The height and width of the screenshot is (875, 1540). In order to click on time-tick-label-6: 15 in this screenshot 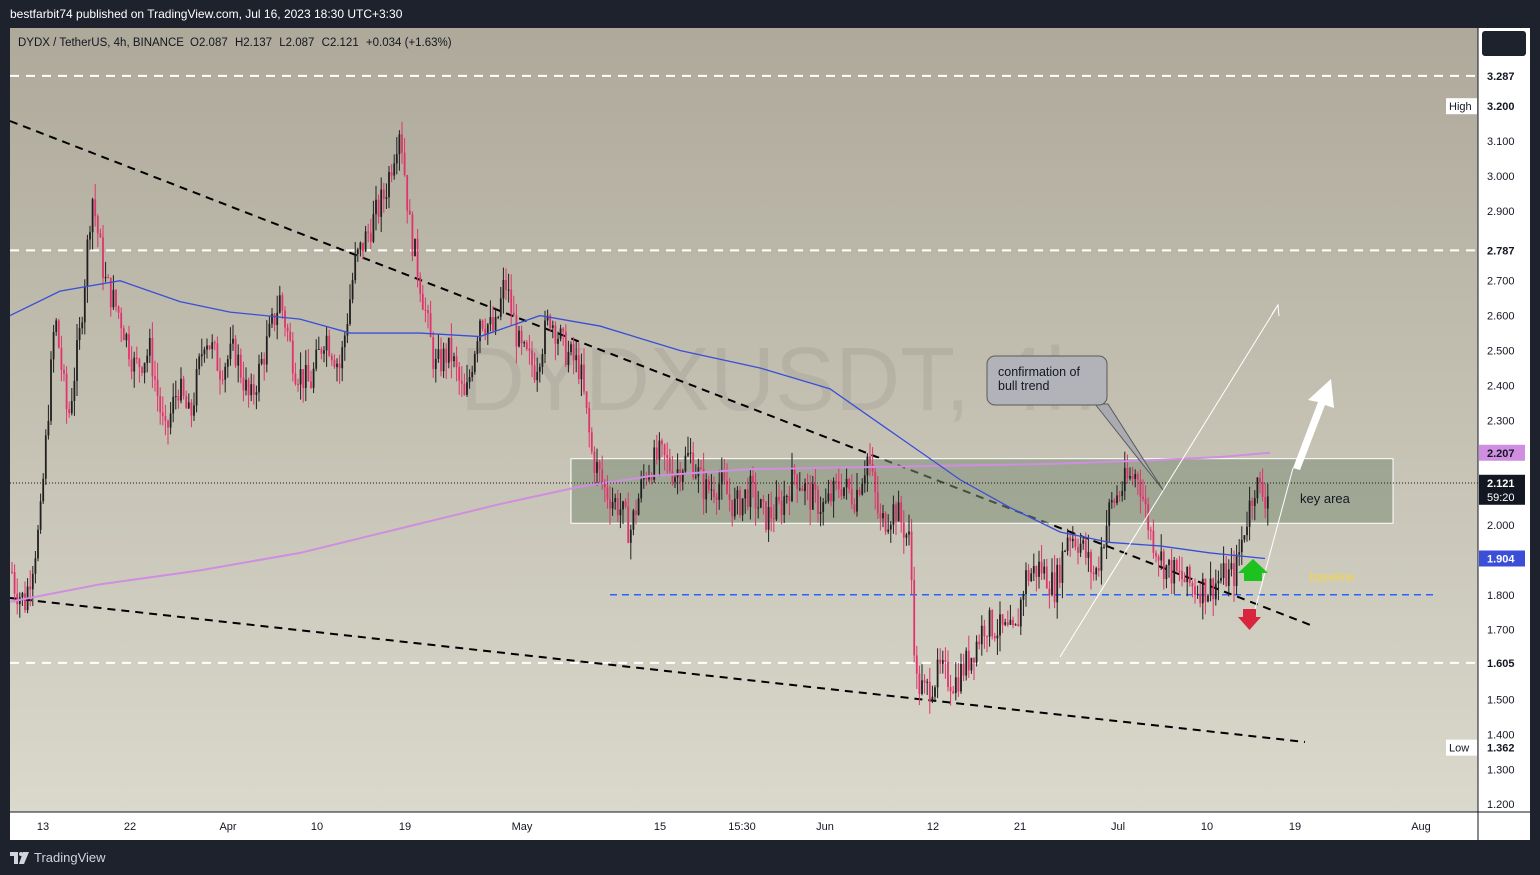, I will do `click(660, 827)`.